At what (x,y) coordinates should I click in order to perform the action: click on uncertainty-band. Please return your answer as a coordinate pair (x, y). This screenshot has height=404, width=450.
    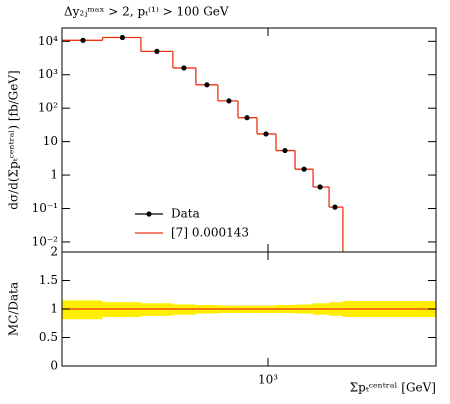
    Looking at the image, I should click on (82, 310).